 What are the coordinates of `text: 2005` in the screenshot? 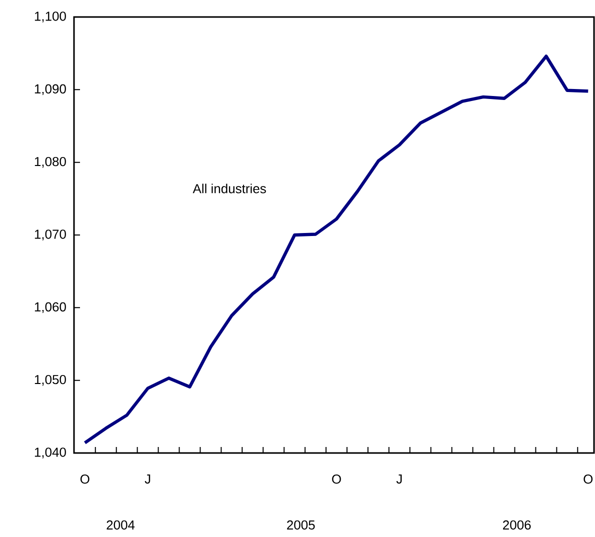 It's located at (301, 525).